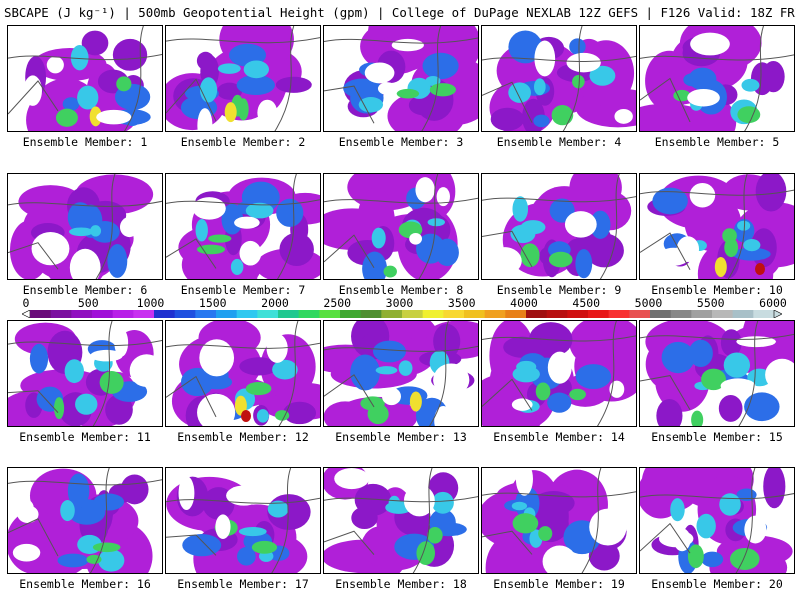 The height and width of the screenshot is (600, 800). Describe the element at coordinates (26, 303) in the screenshot. I see `colorbar-tick-label: 0` at that location.